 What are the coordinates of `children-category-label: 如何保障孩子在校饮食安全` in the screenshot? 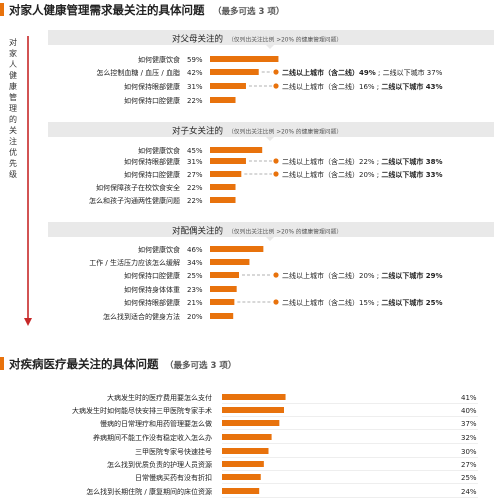 It's located at (138, 187).